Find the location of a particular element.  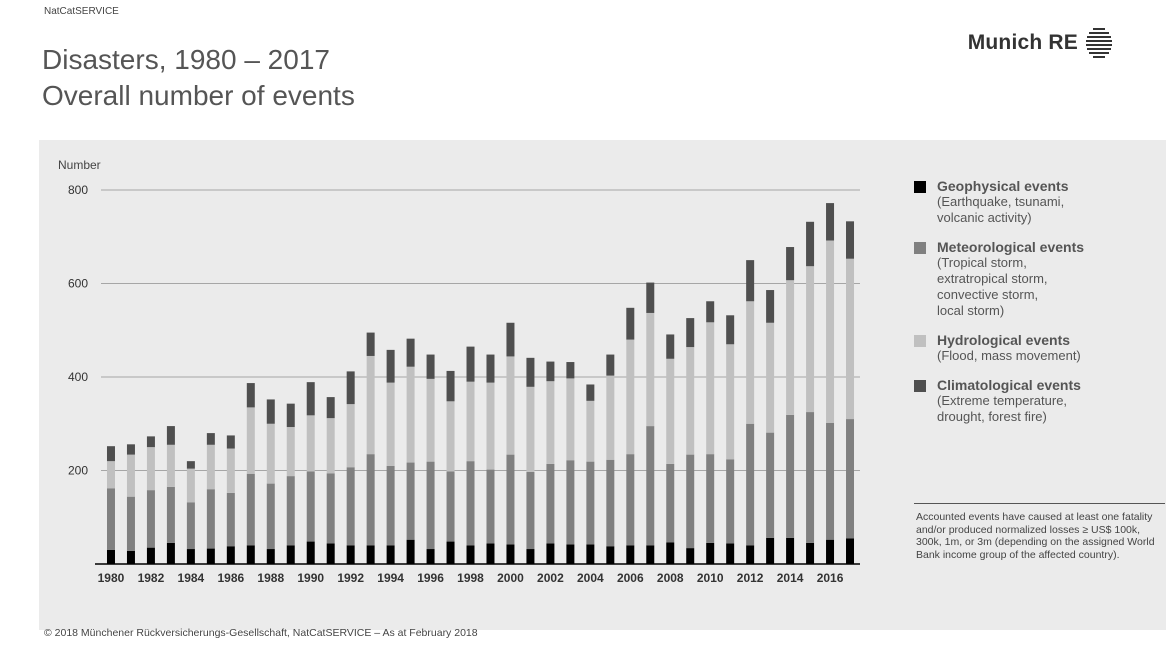

legend-name: Climatological events is located at coordinates (1009, 385).